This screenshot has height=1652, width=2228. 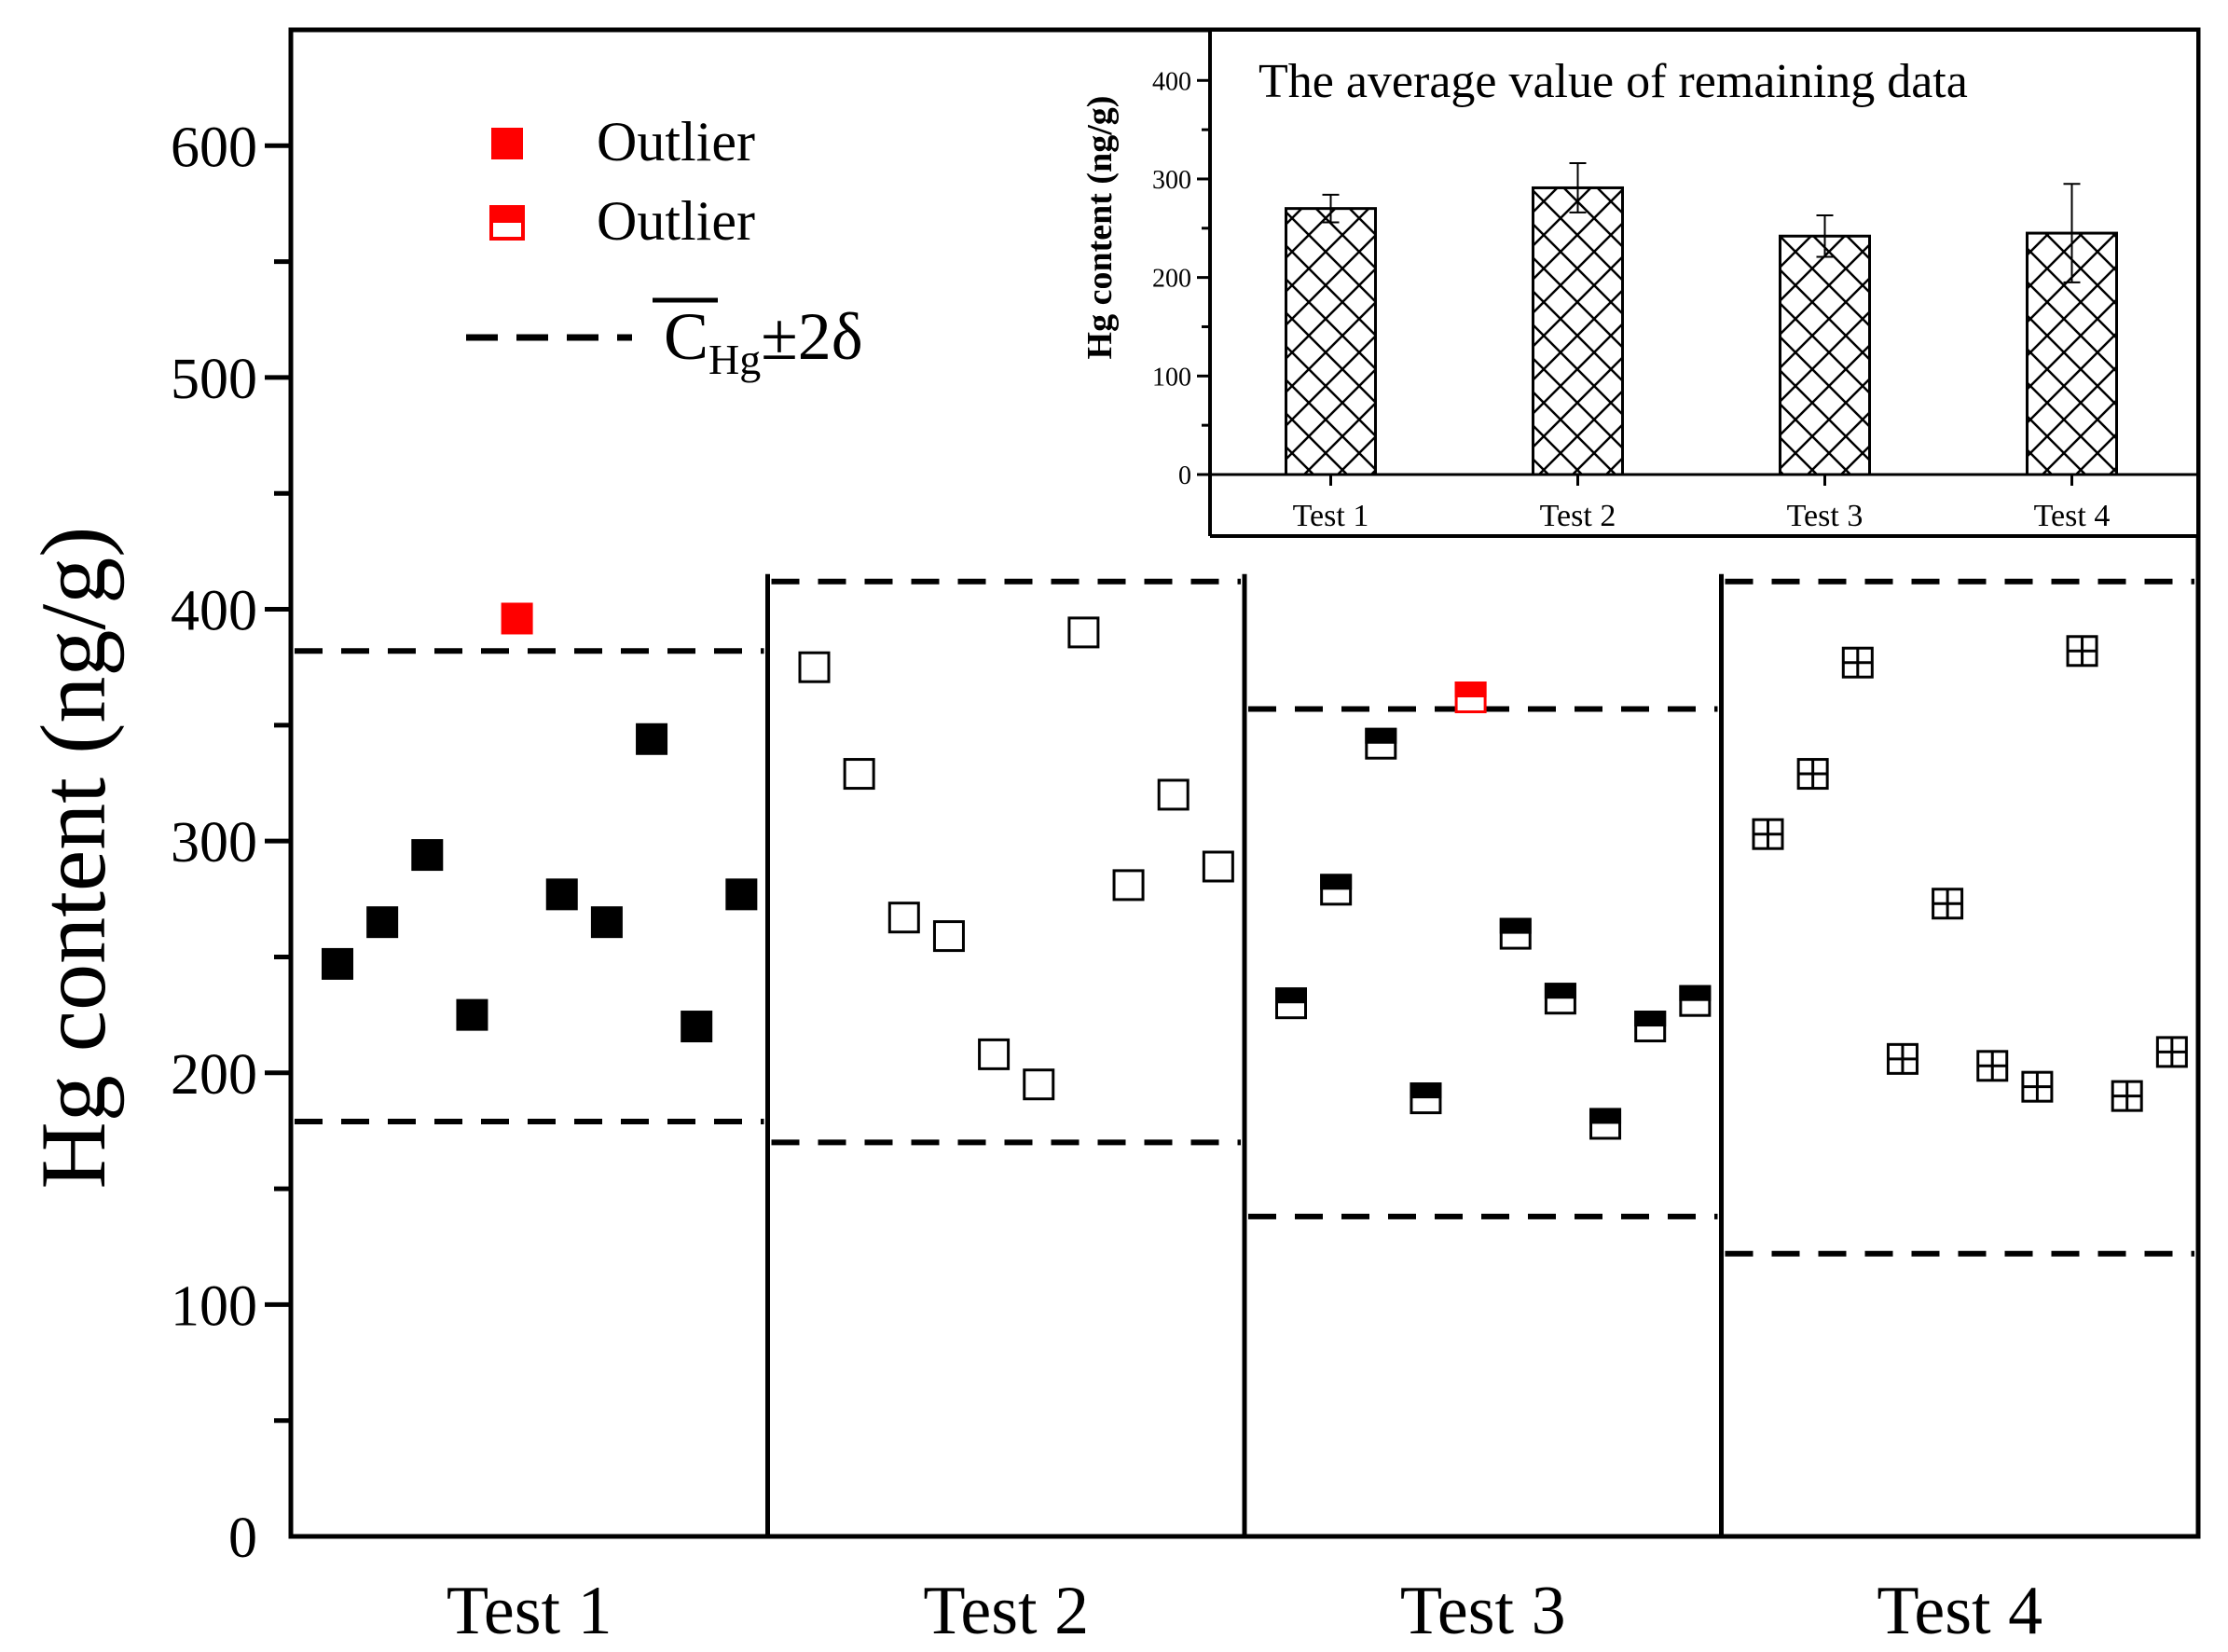 I want to click on y-tick-label: 0, so click(x=242, y=1539).